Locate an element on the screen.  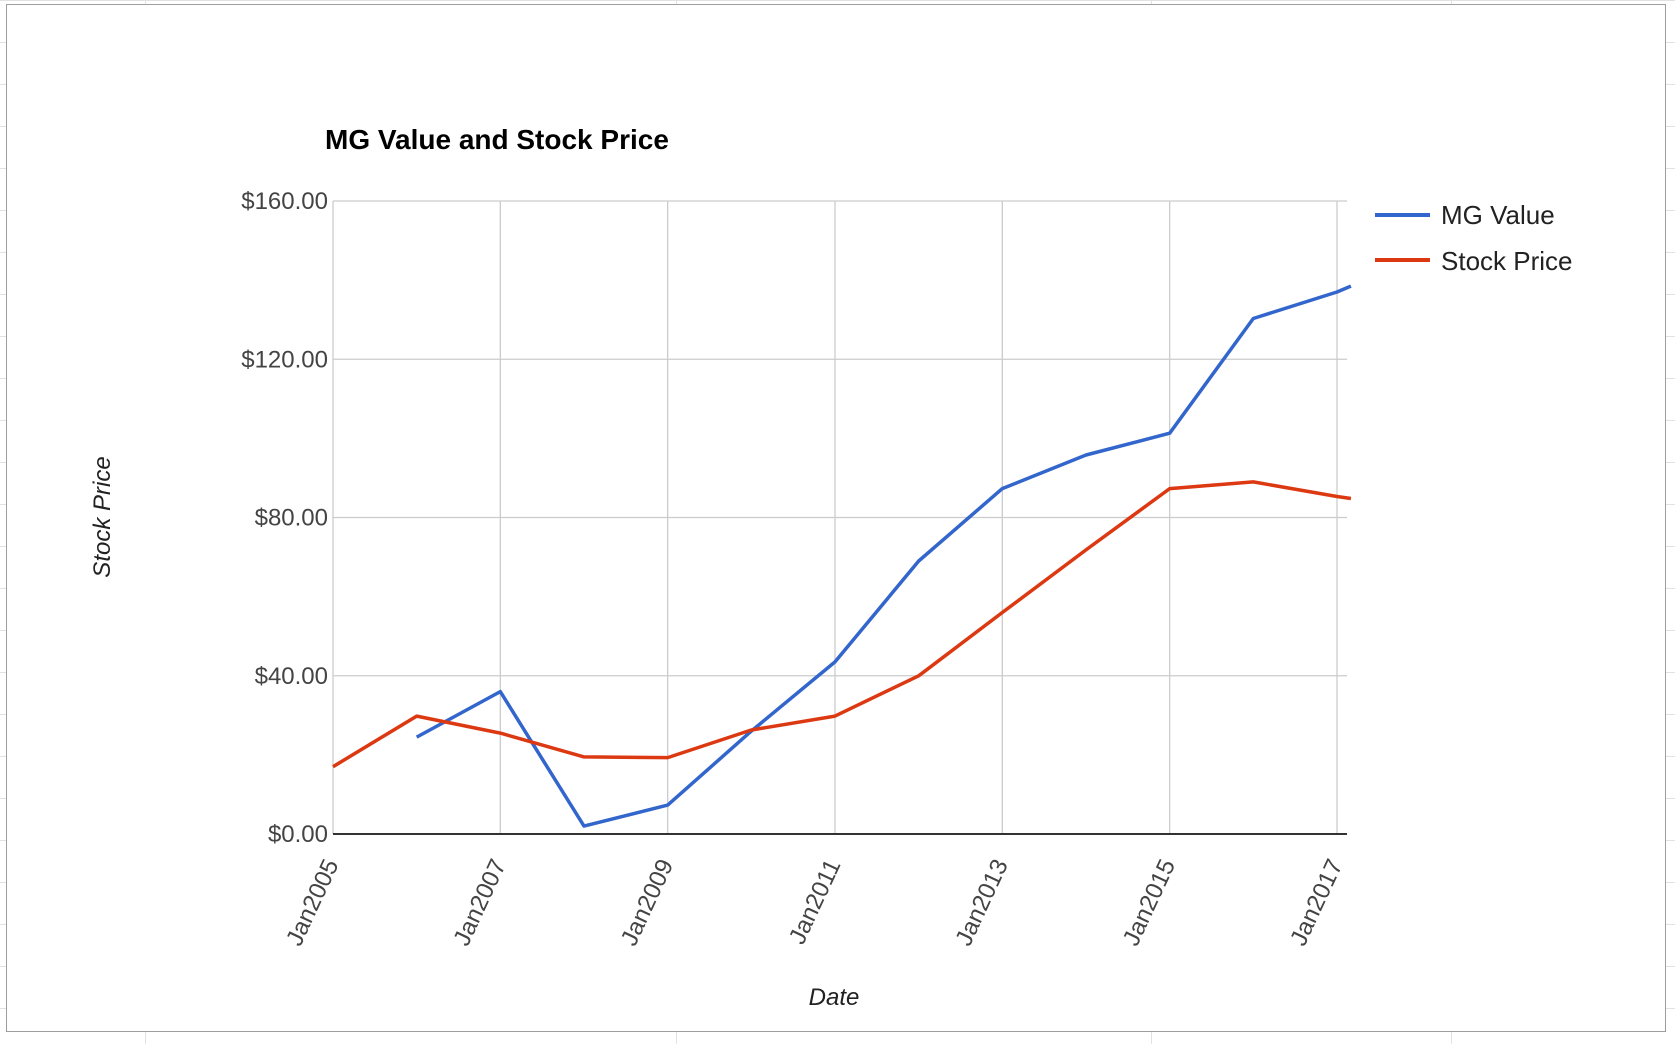
legend-item-mg-value: MG Value is located at coordinates (1465, 215).